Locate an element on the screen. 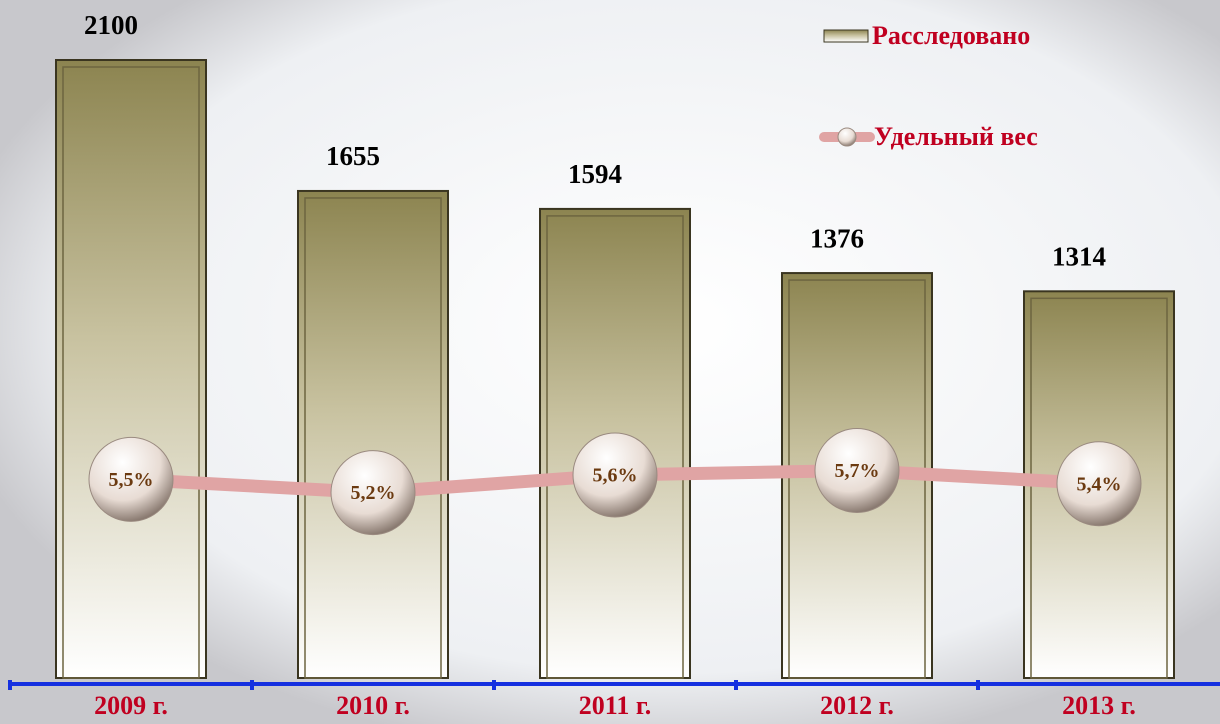 This screenshot has height=724, width=1220. line-value-label: 5,4% is located at coordinates (1099, 484).